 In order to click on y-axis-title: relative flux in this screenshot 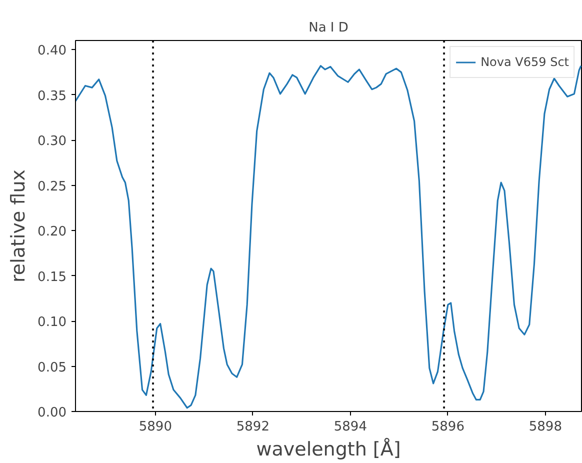, I will do `click(19, 226)`.